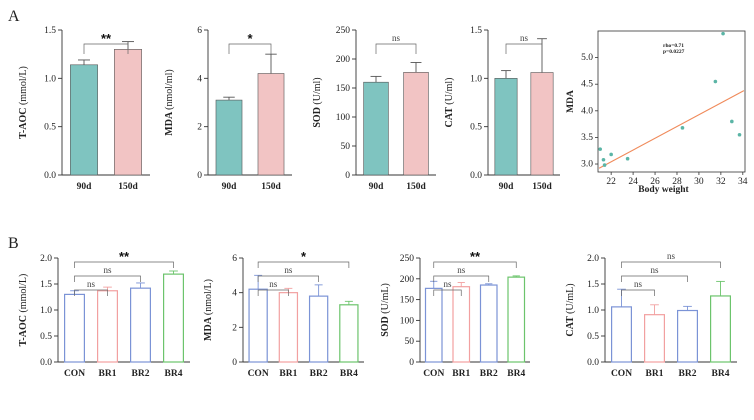  What do you see at coordinates (385, 310) in the screenshot?
I see `y-axis-title: SOD (U/mL)` at bounding box center [385, 310].